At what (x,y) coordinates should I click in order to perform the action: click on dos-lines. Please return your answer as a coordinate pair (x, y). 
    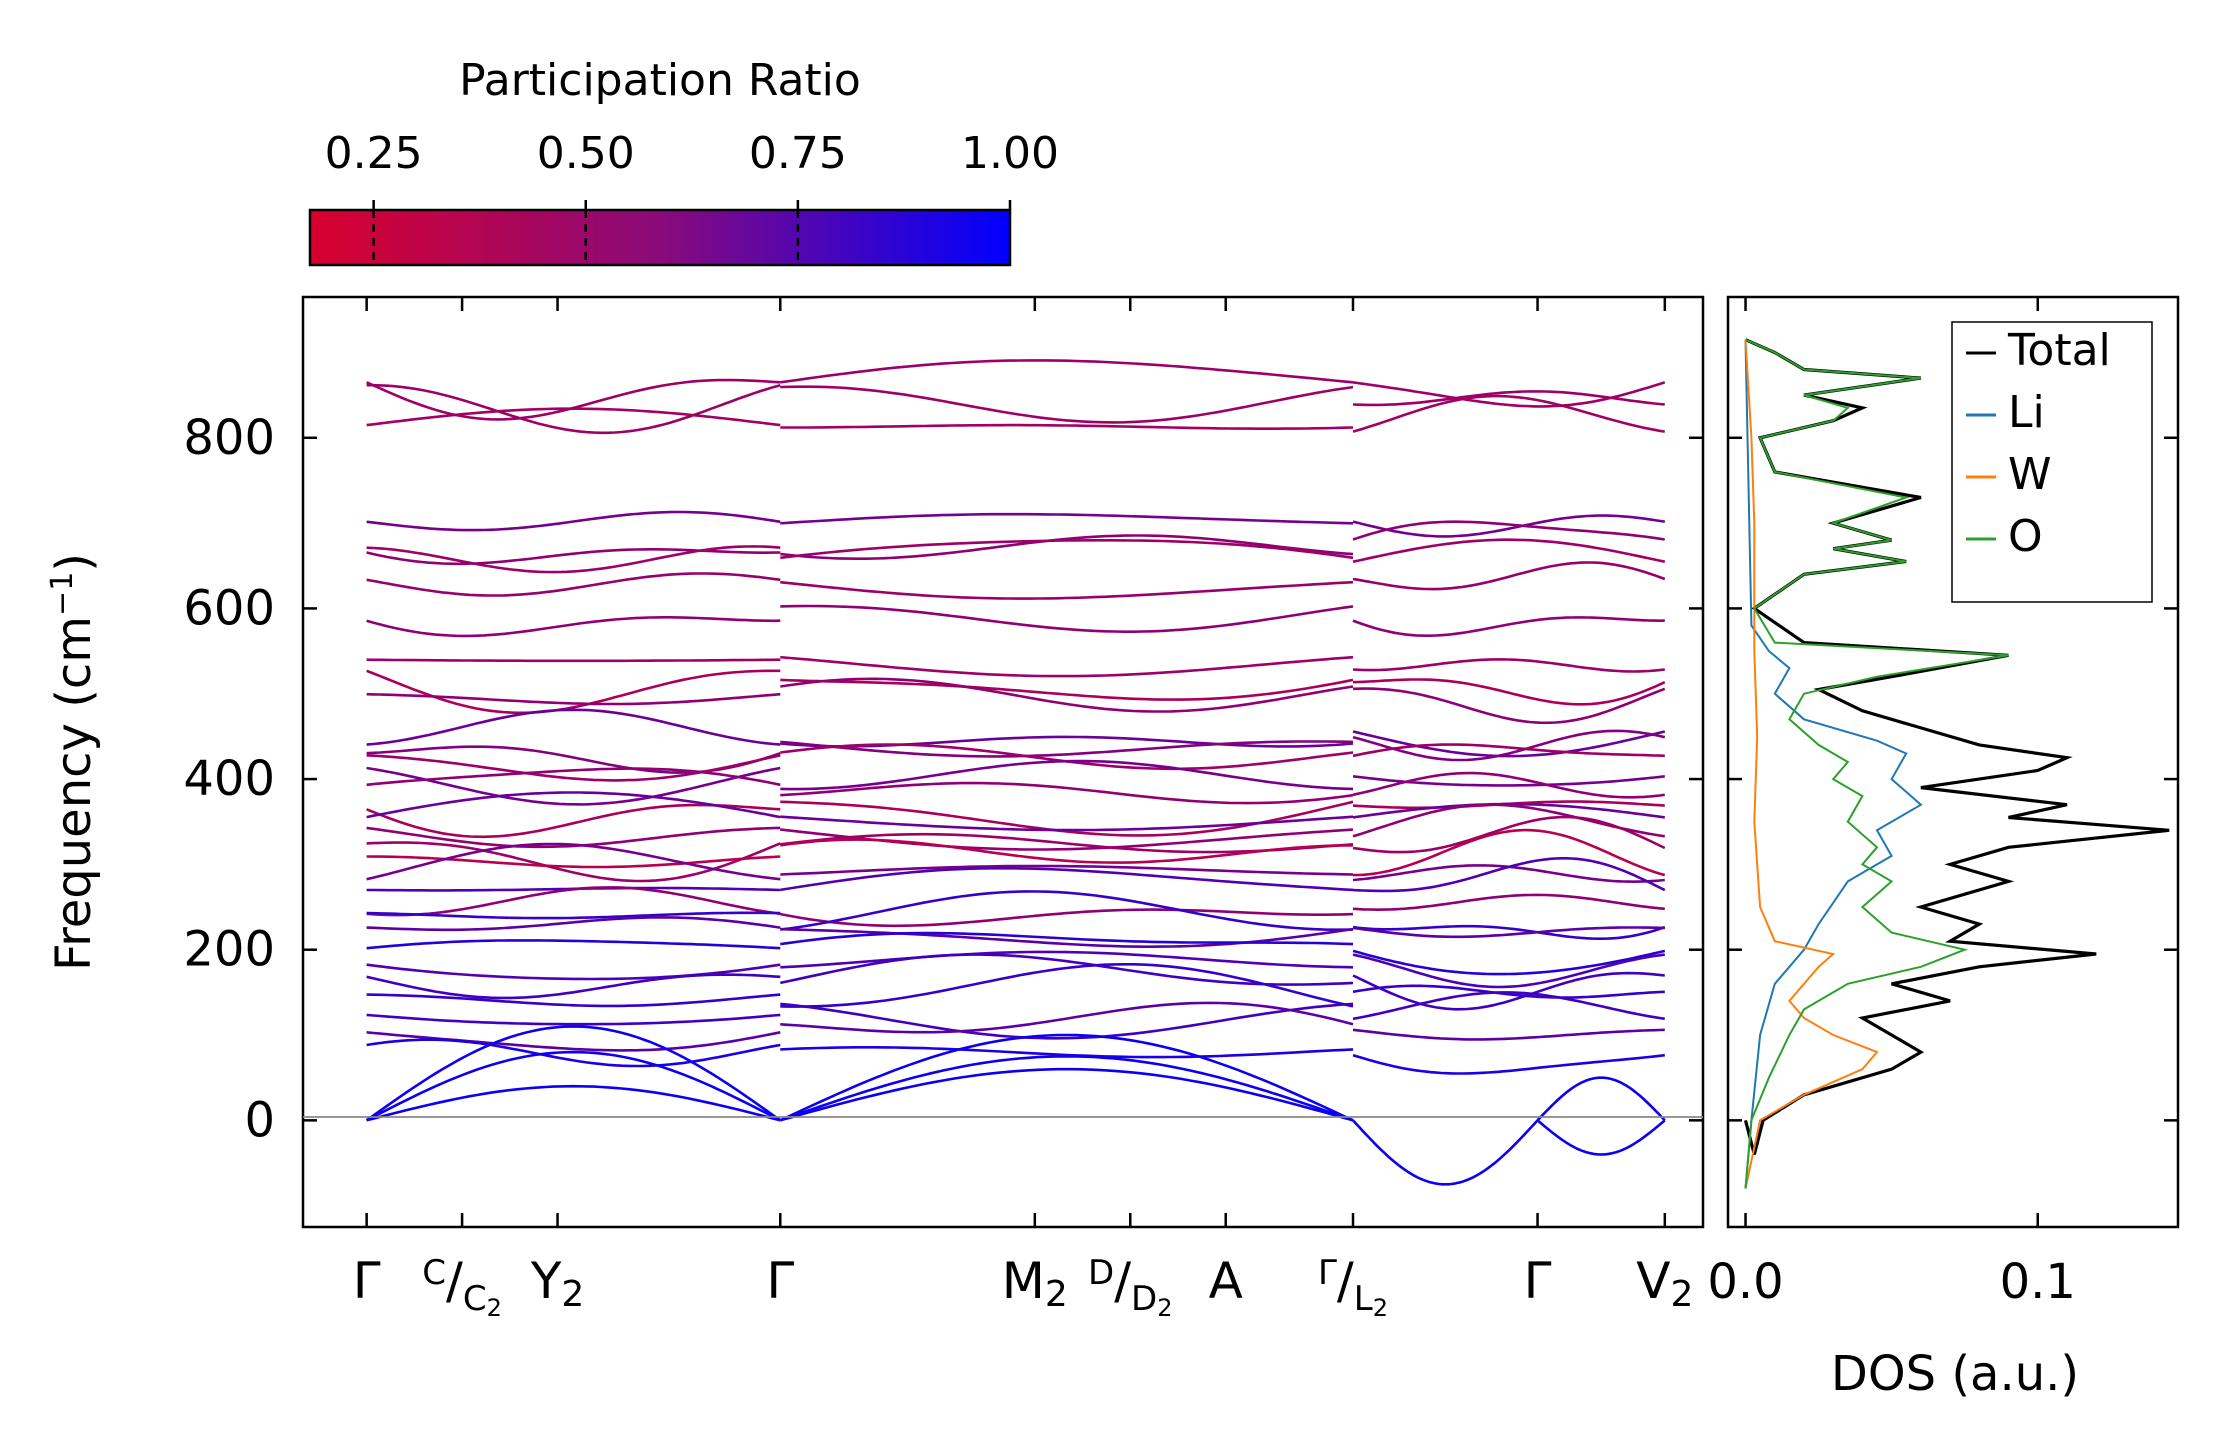
    Looking at the image, I should click on (1956, 763).